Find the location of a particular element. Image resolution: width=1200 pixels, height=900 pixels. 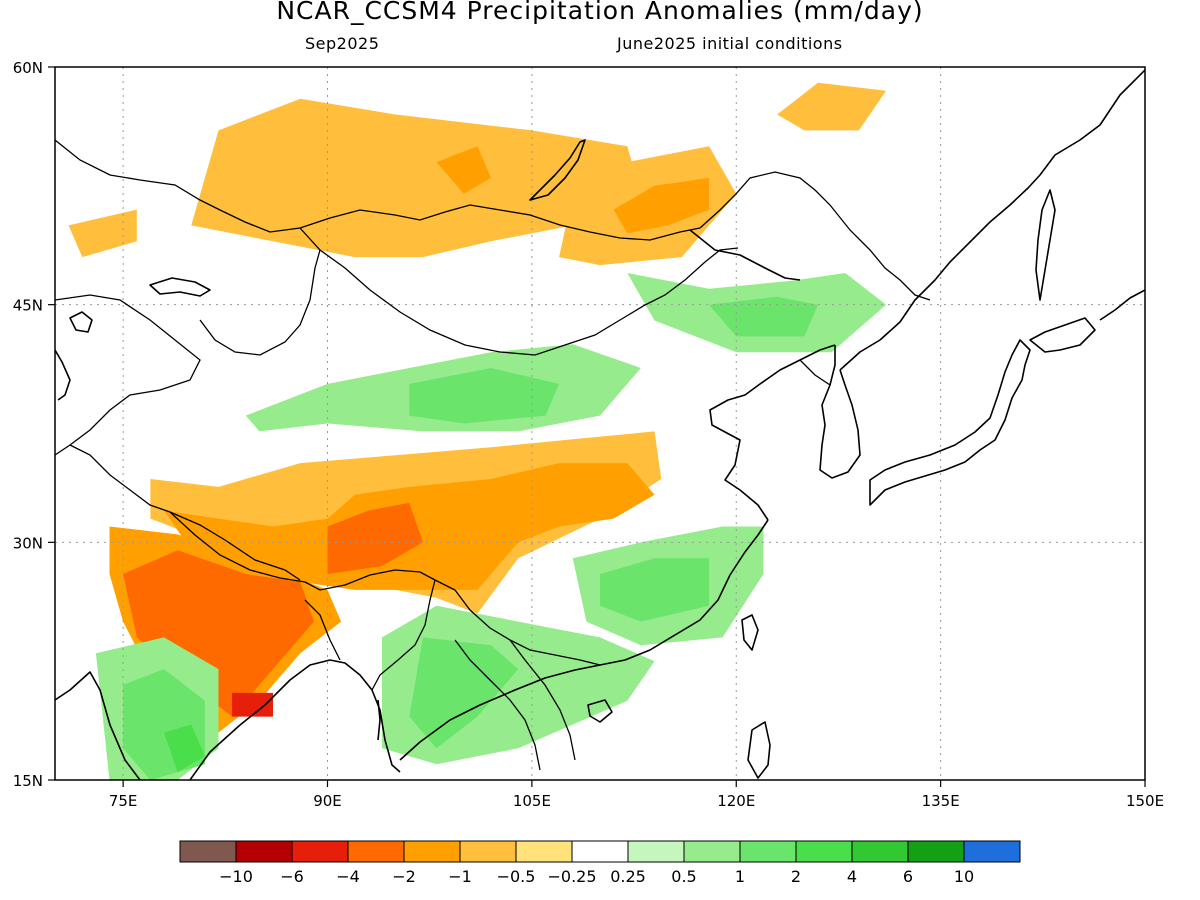

coastline-hokkaido is located at coordinates (1062, 335).